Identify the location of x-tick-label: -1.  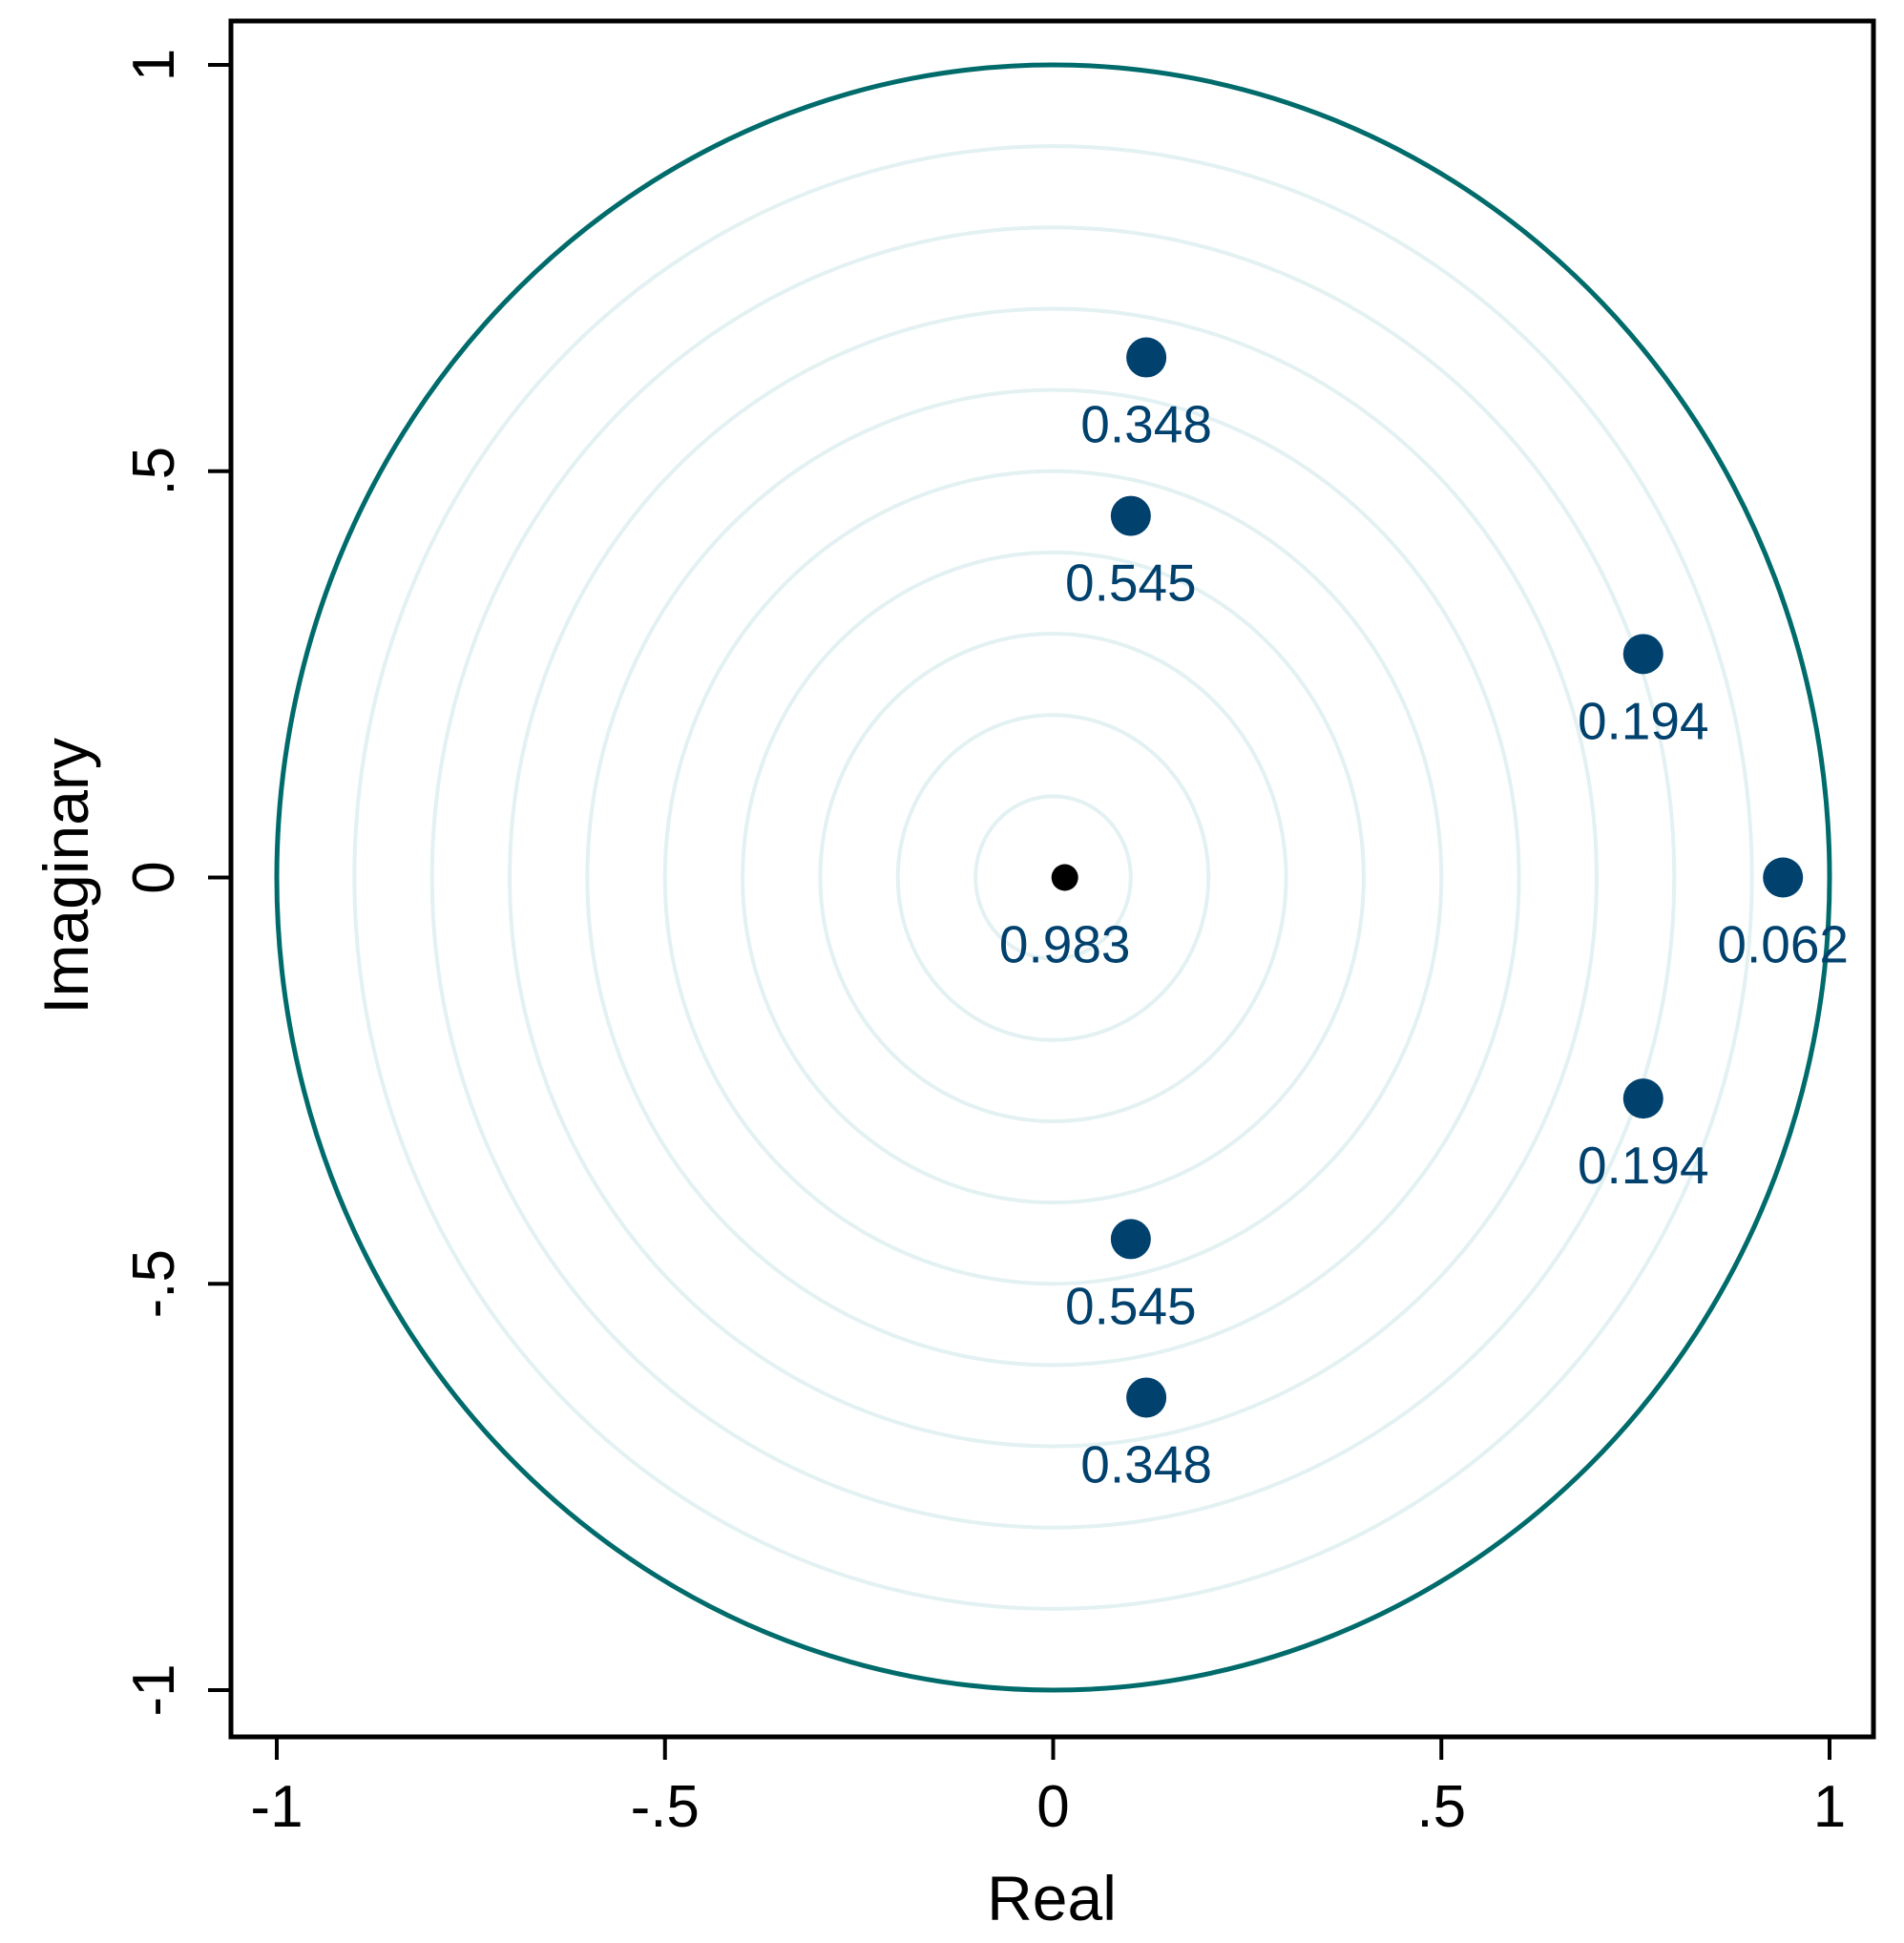
(276, 1807).